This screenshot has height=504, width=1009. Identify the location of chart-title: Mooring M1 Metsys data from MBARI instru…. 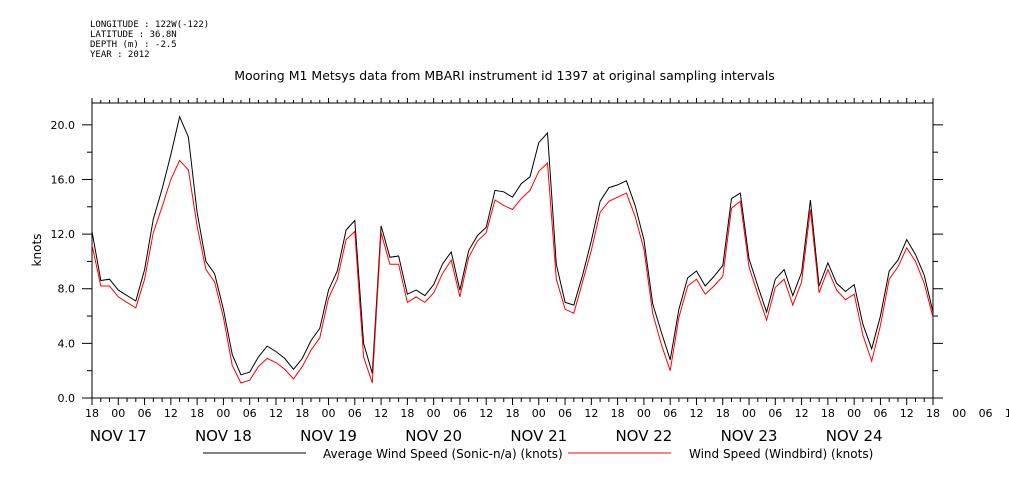
(504, 75).